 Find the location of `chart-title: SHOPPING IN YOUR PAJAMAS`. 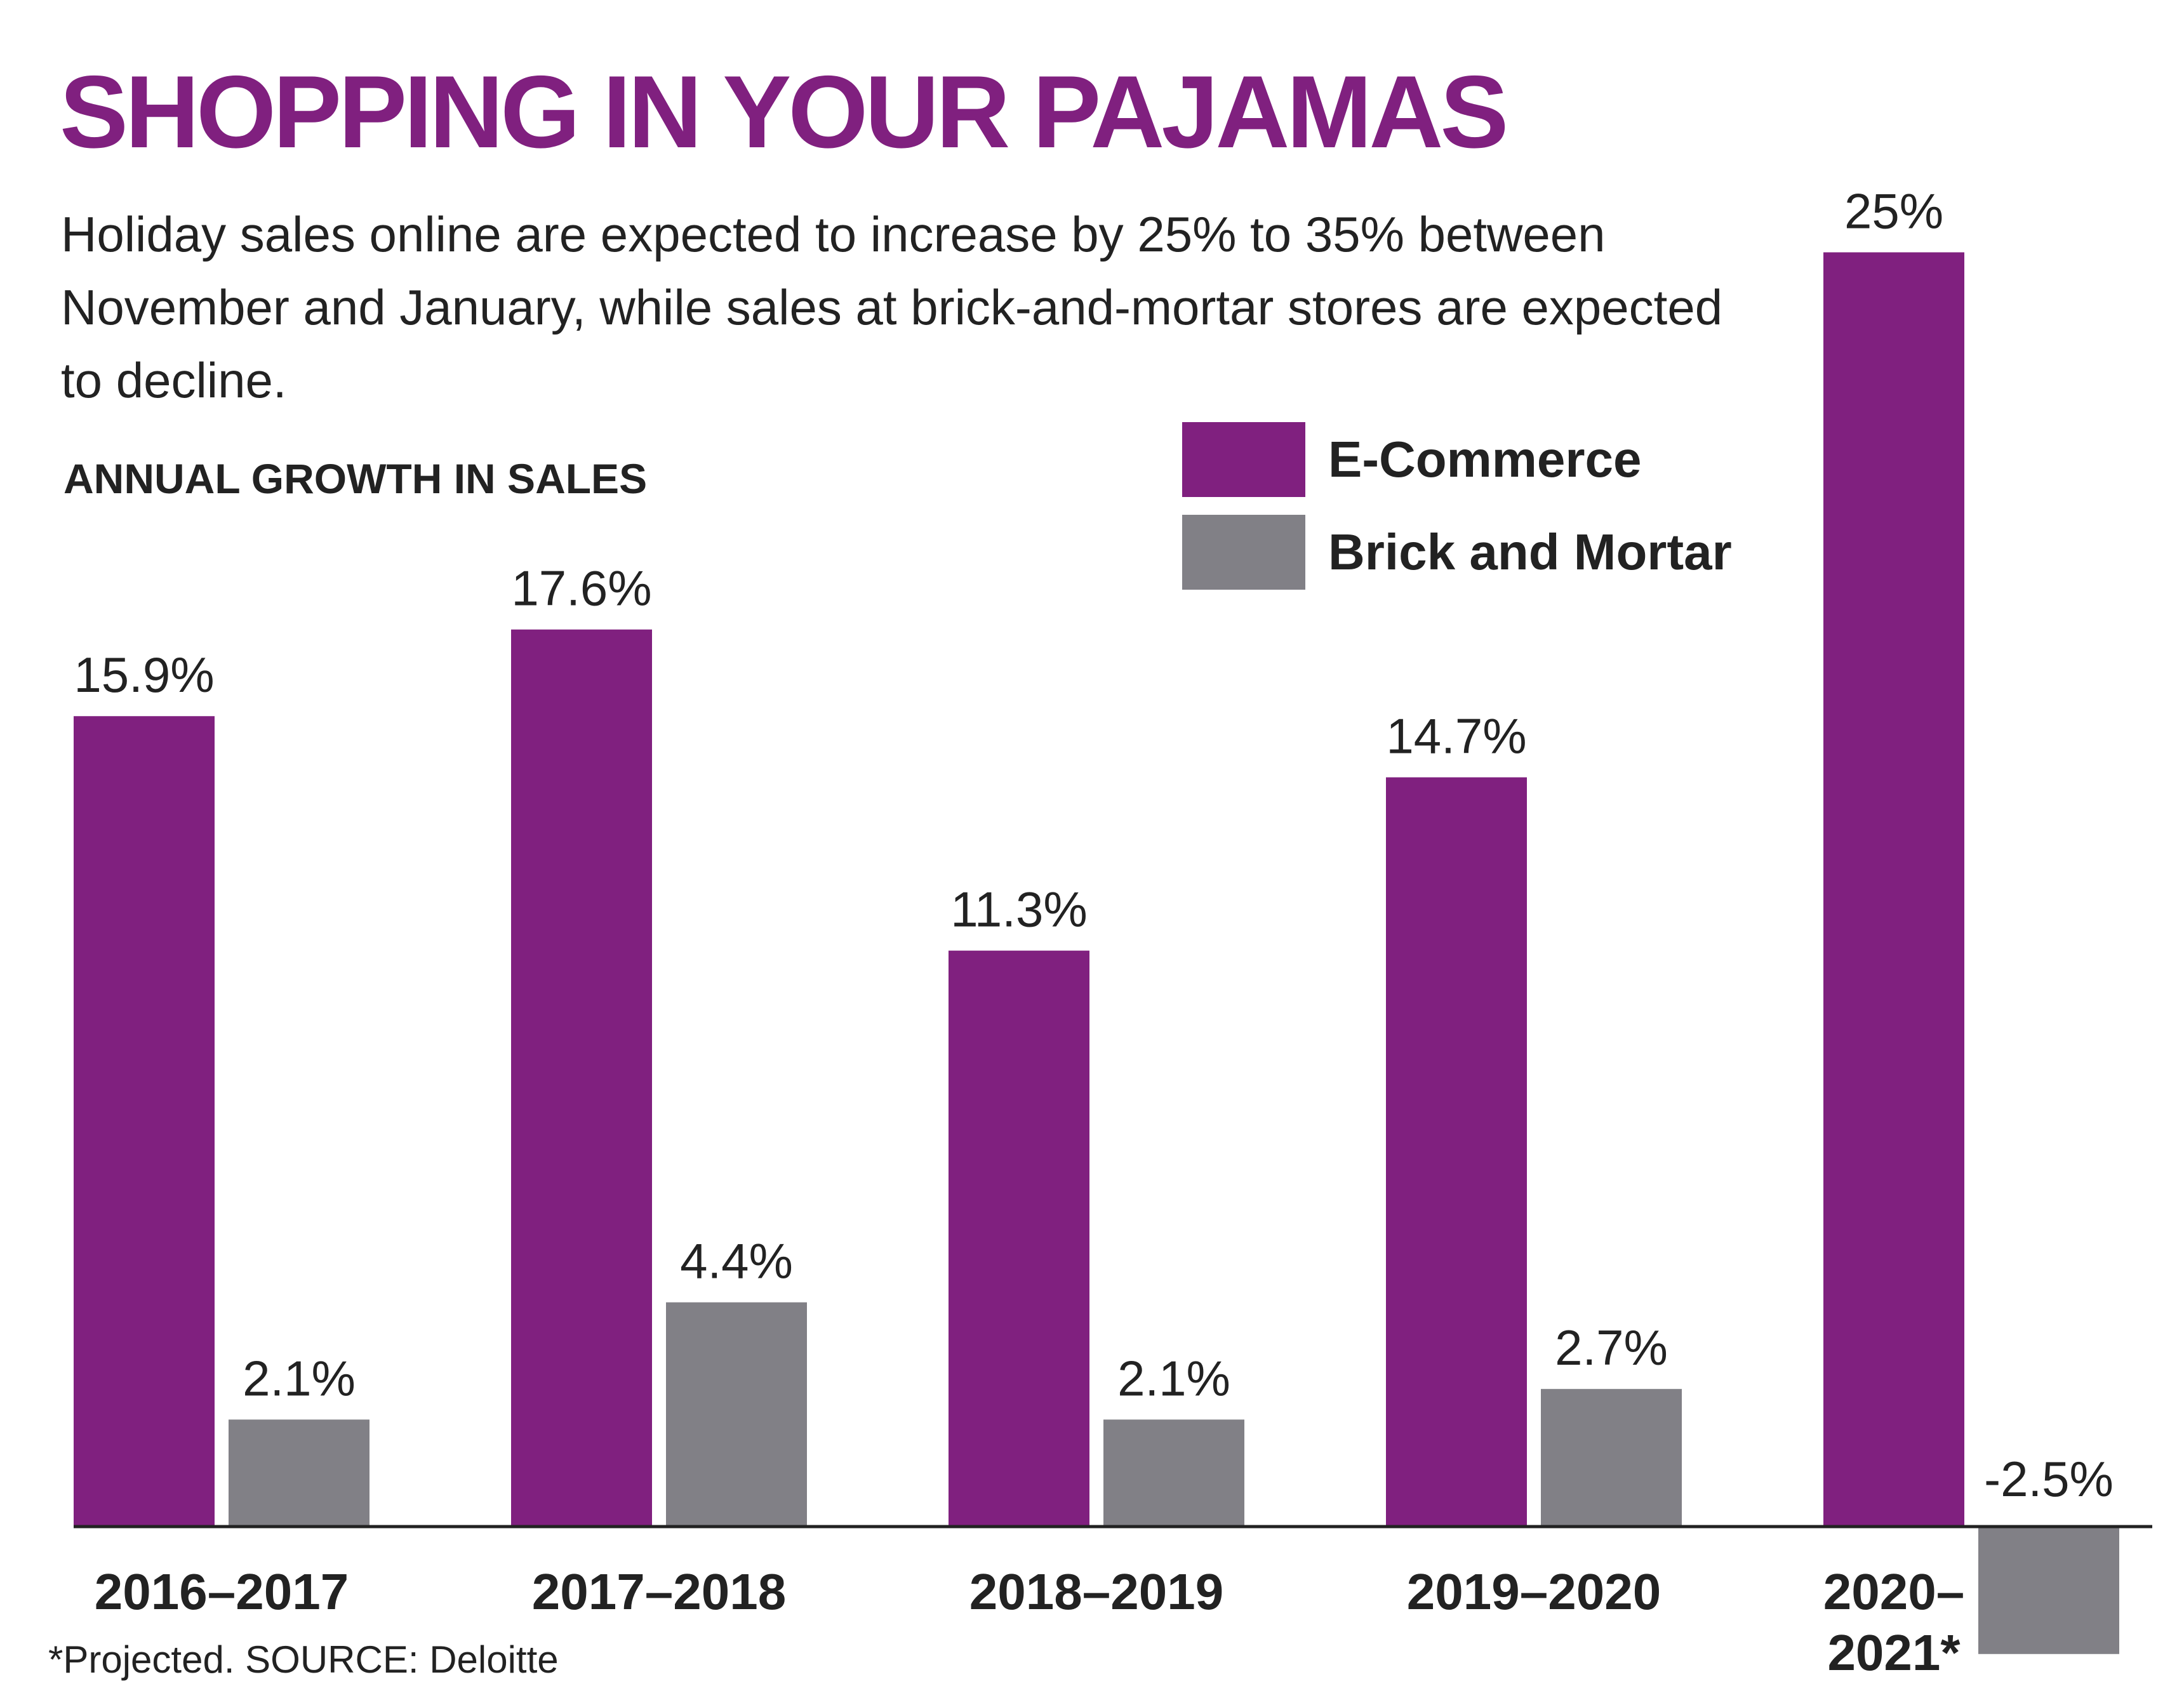

chart-title: SHOPPING IN YOUR PAJAMAS is located at coordinates (784, 112).